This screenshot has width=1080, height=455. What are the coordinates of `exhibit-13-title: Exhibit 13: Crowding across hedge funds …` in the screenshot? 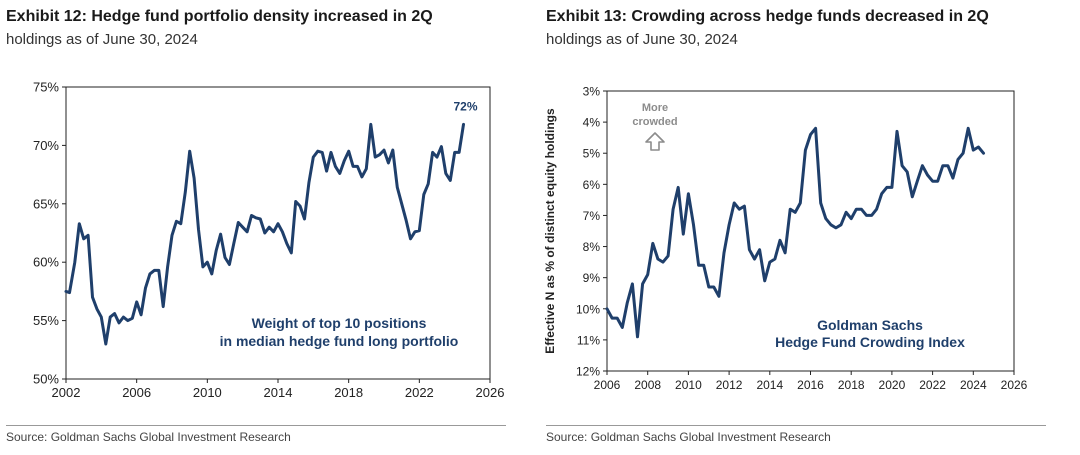 It's located at (767, 16).